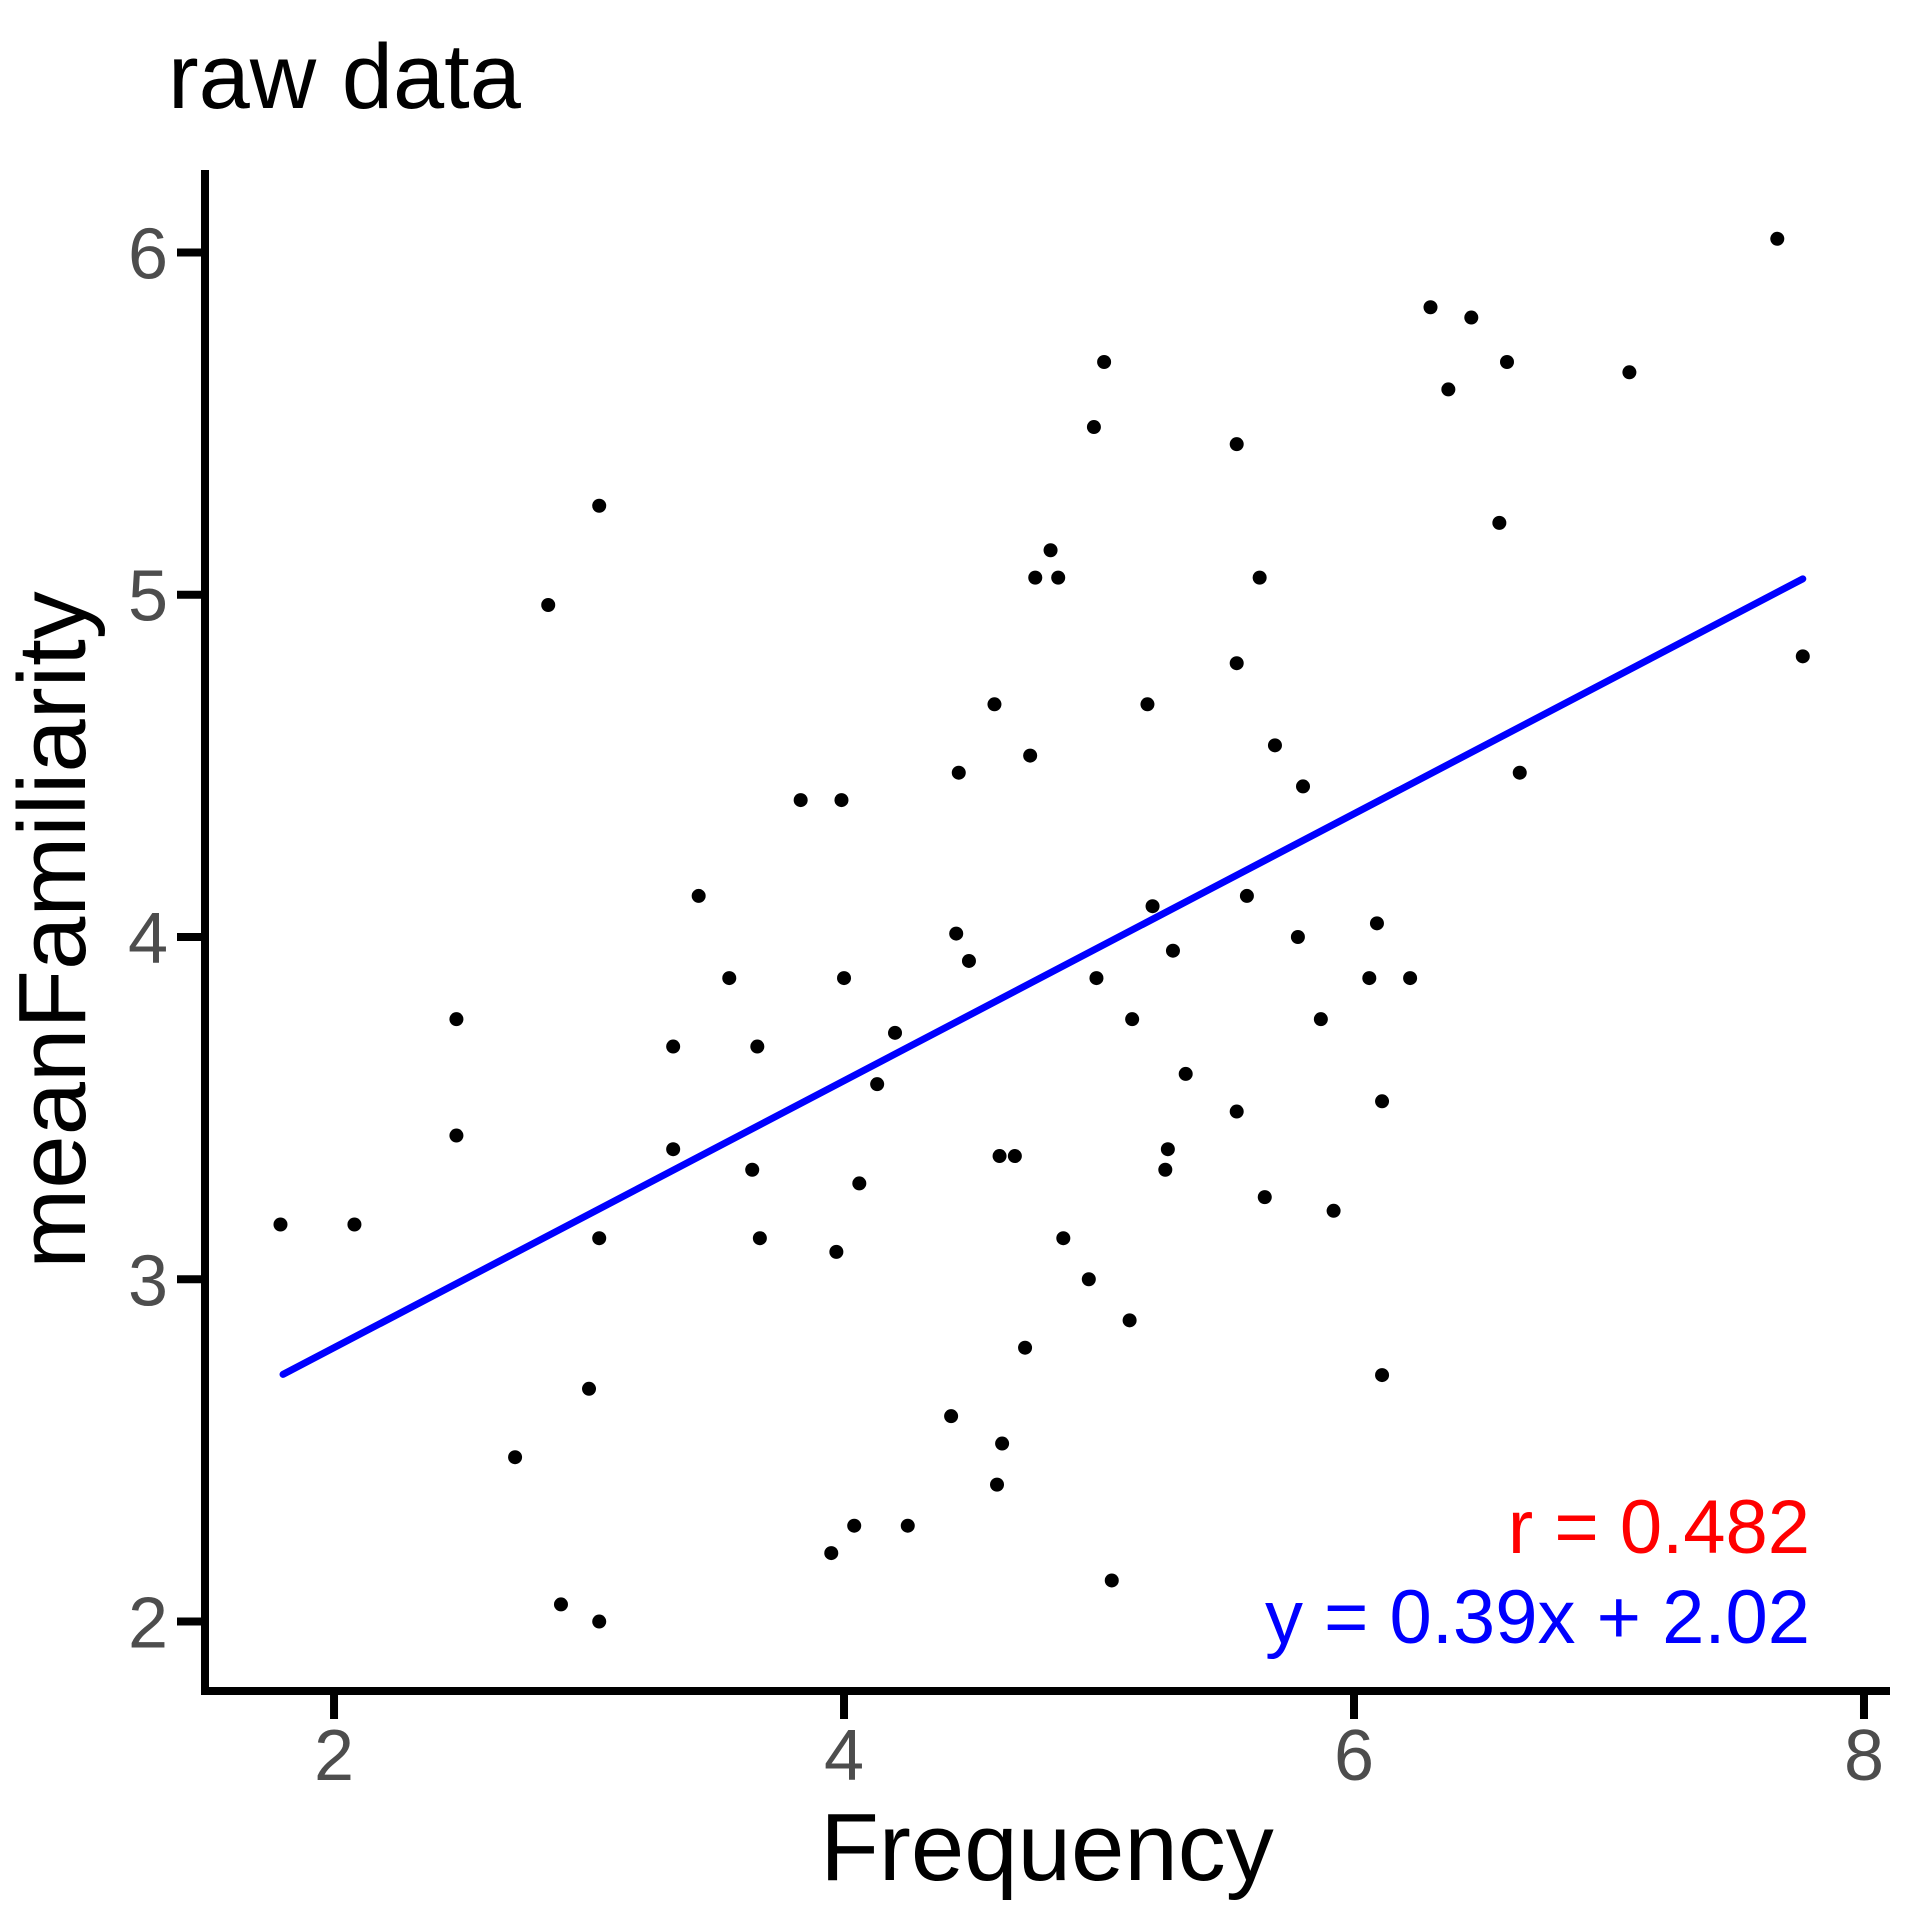 The height and width of the screenshot is (1920, 1920). Describe the element at coordinates (148, 939) in the screenshot. I see `y-tick-label: 4` at that location.